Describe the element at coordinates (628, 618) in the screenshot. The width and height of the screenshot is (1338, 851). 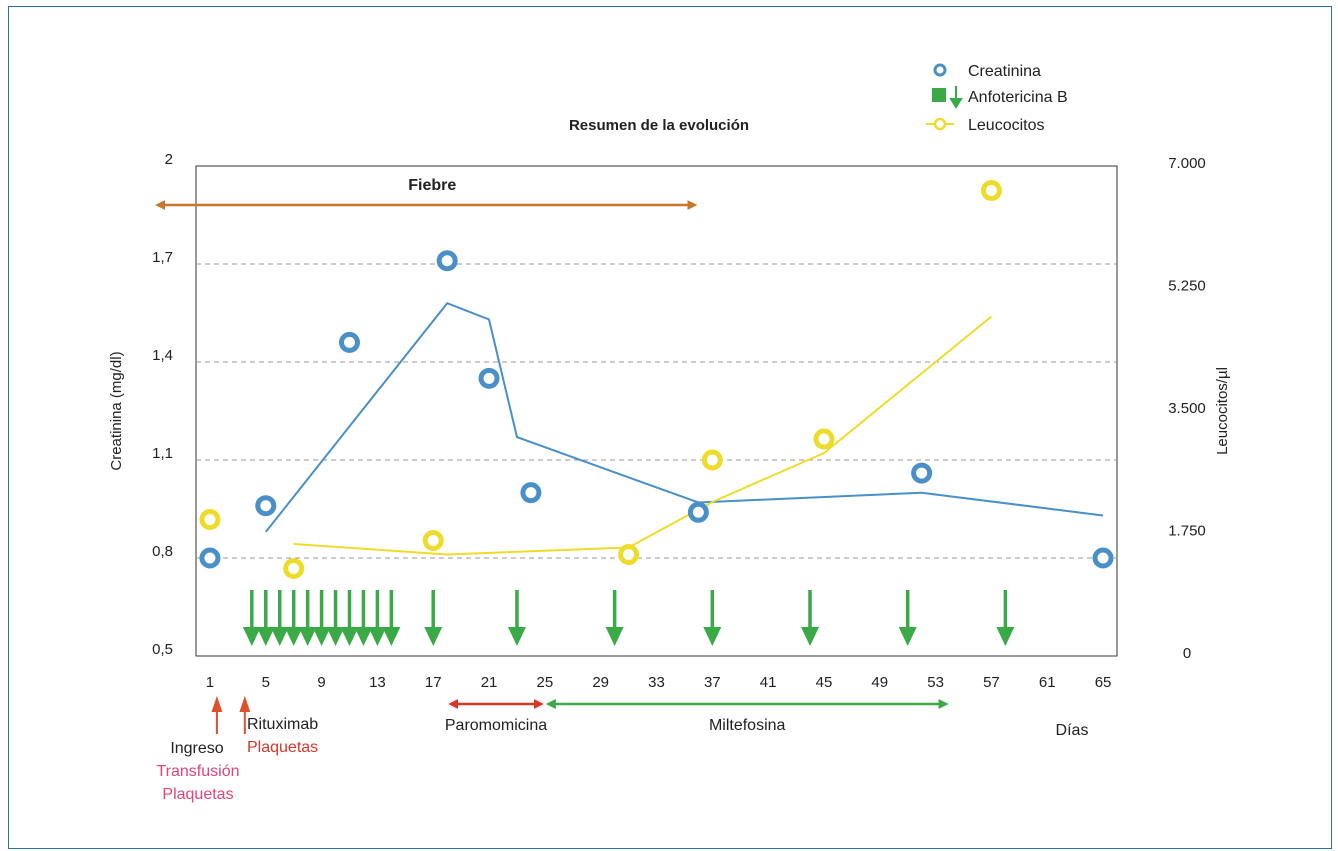
I see `anfotericina-b-arrows` at that location.